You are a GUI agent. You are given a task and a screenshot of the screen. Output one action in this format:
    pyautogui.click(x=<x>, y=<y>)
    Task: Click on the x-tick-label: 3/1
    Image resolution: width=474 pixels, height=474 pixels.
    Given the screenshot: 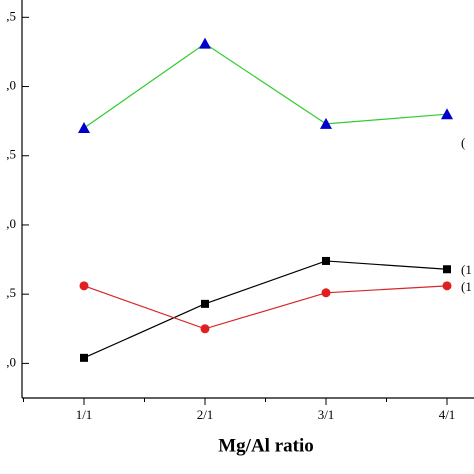 What is the action you would take?
    pyautogui.click(x=326, y=414)
    